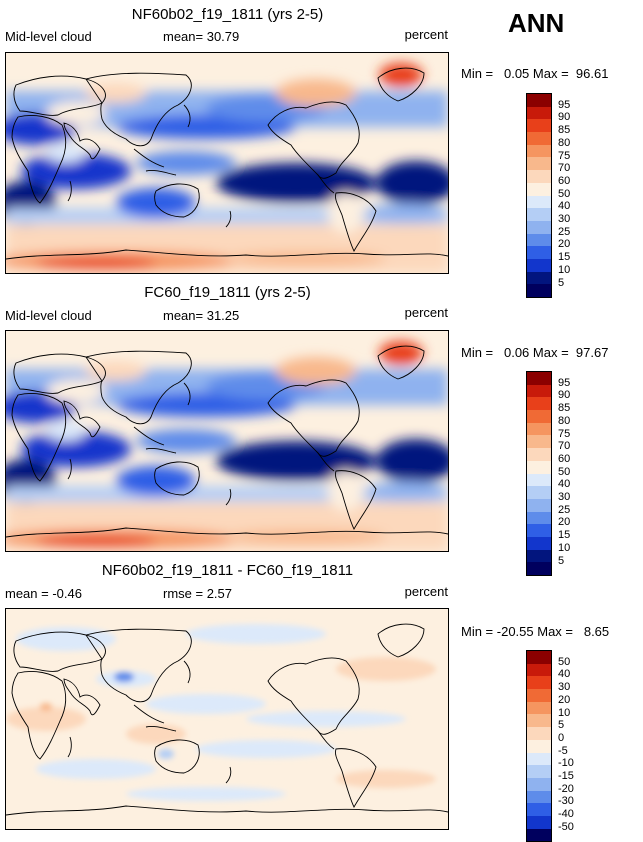 The image size is (643, 842). Describe the element at coordinates (564, 395) in the screenshot. I see `colorbar-label: 90` at that location.